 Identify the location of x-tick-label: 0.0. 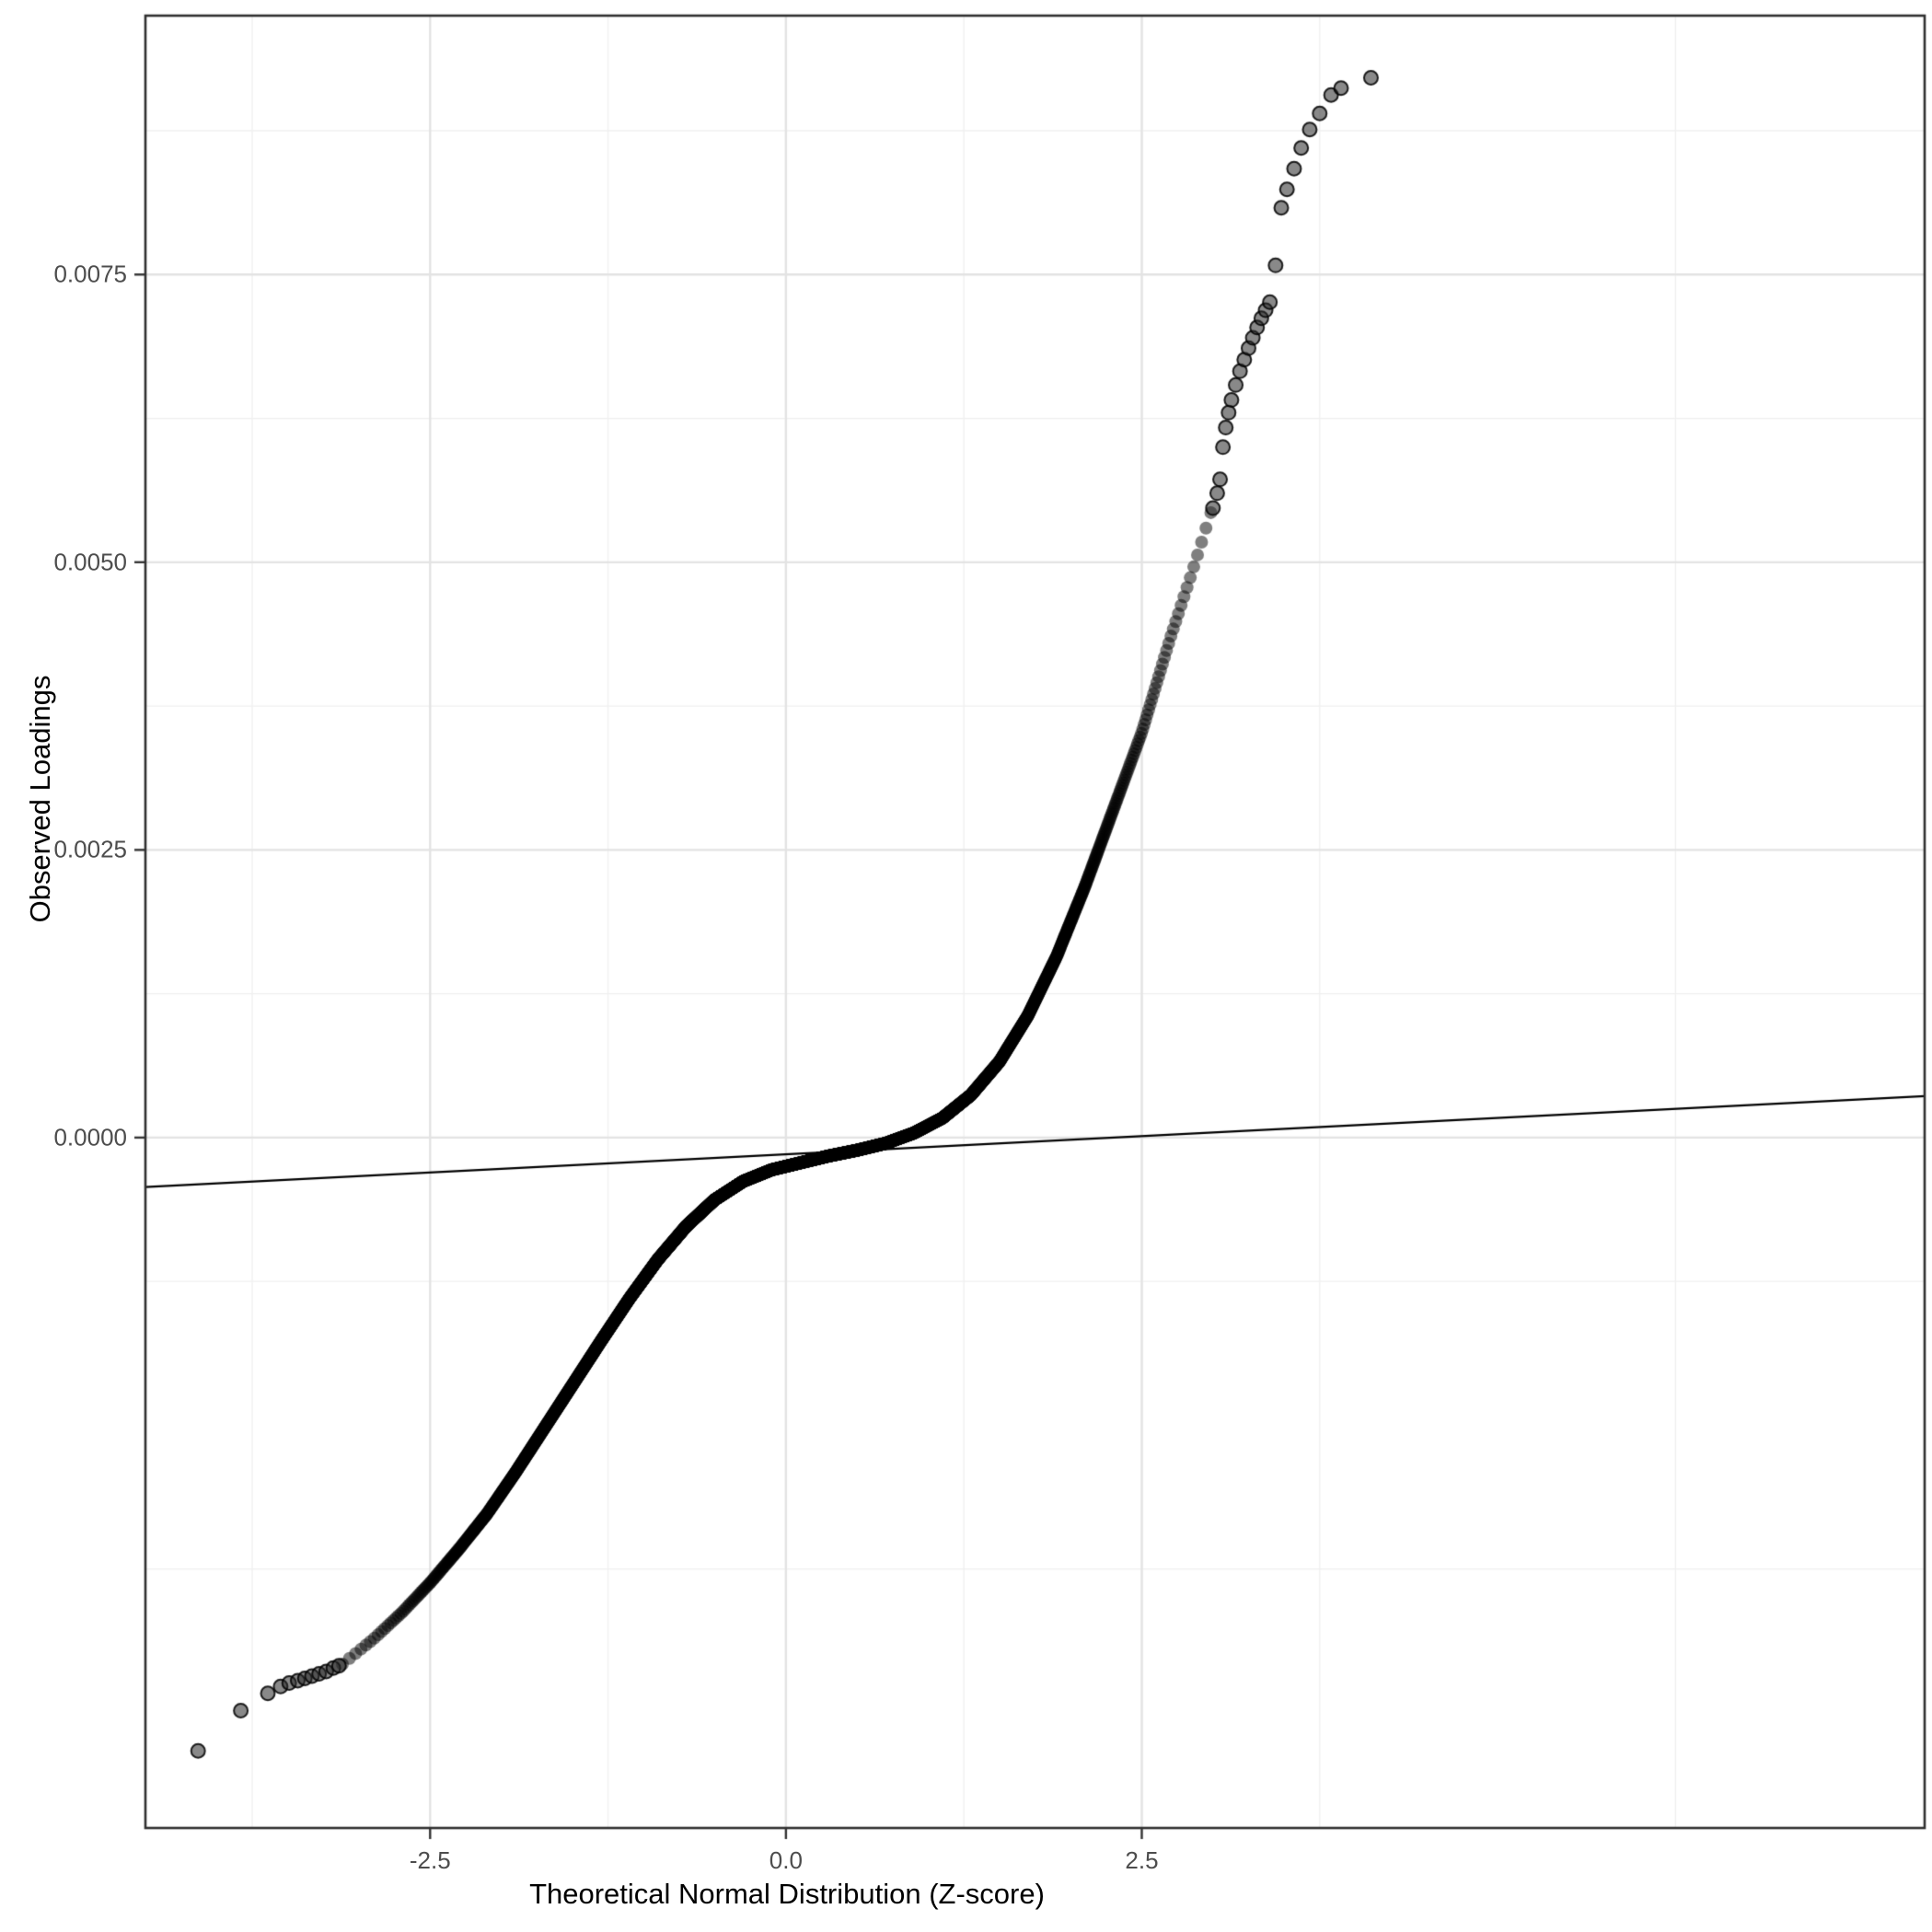
(786, 1860).